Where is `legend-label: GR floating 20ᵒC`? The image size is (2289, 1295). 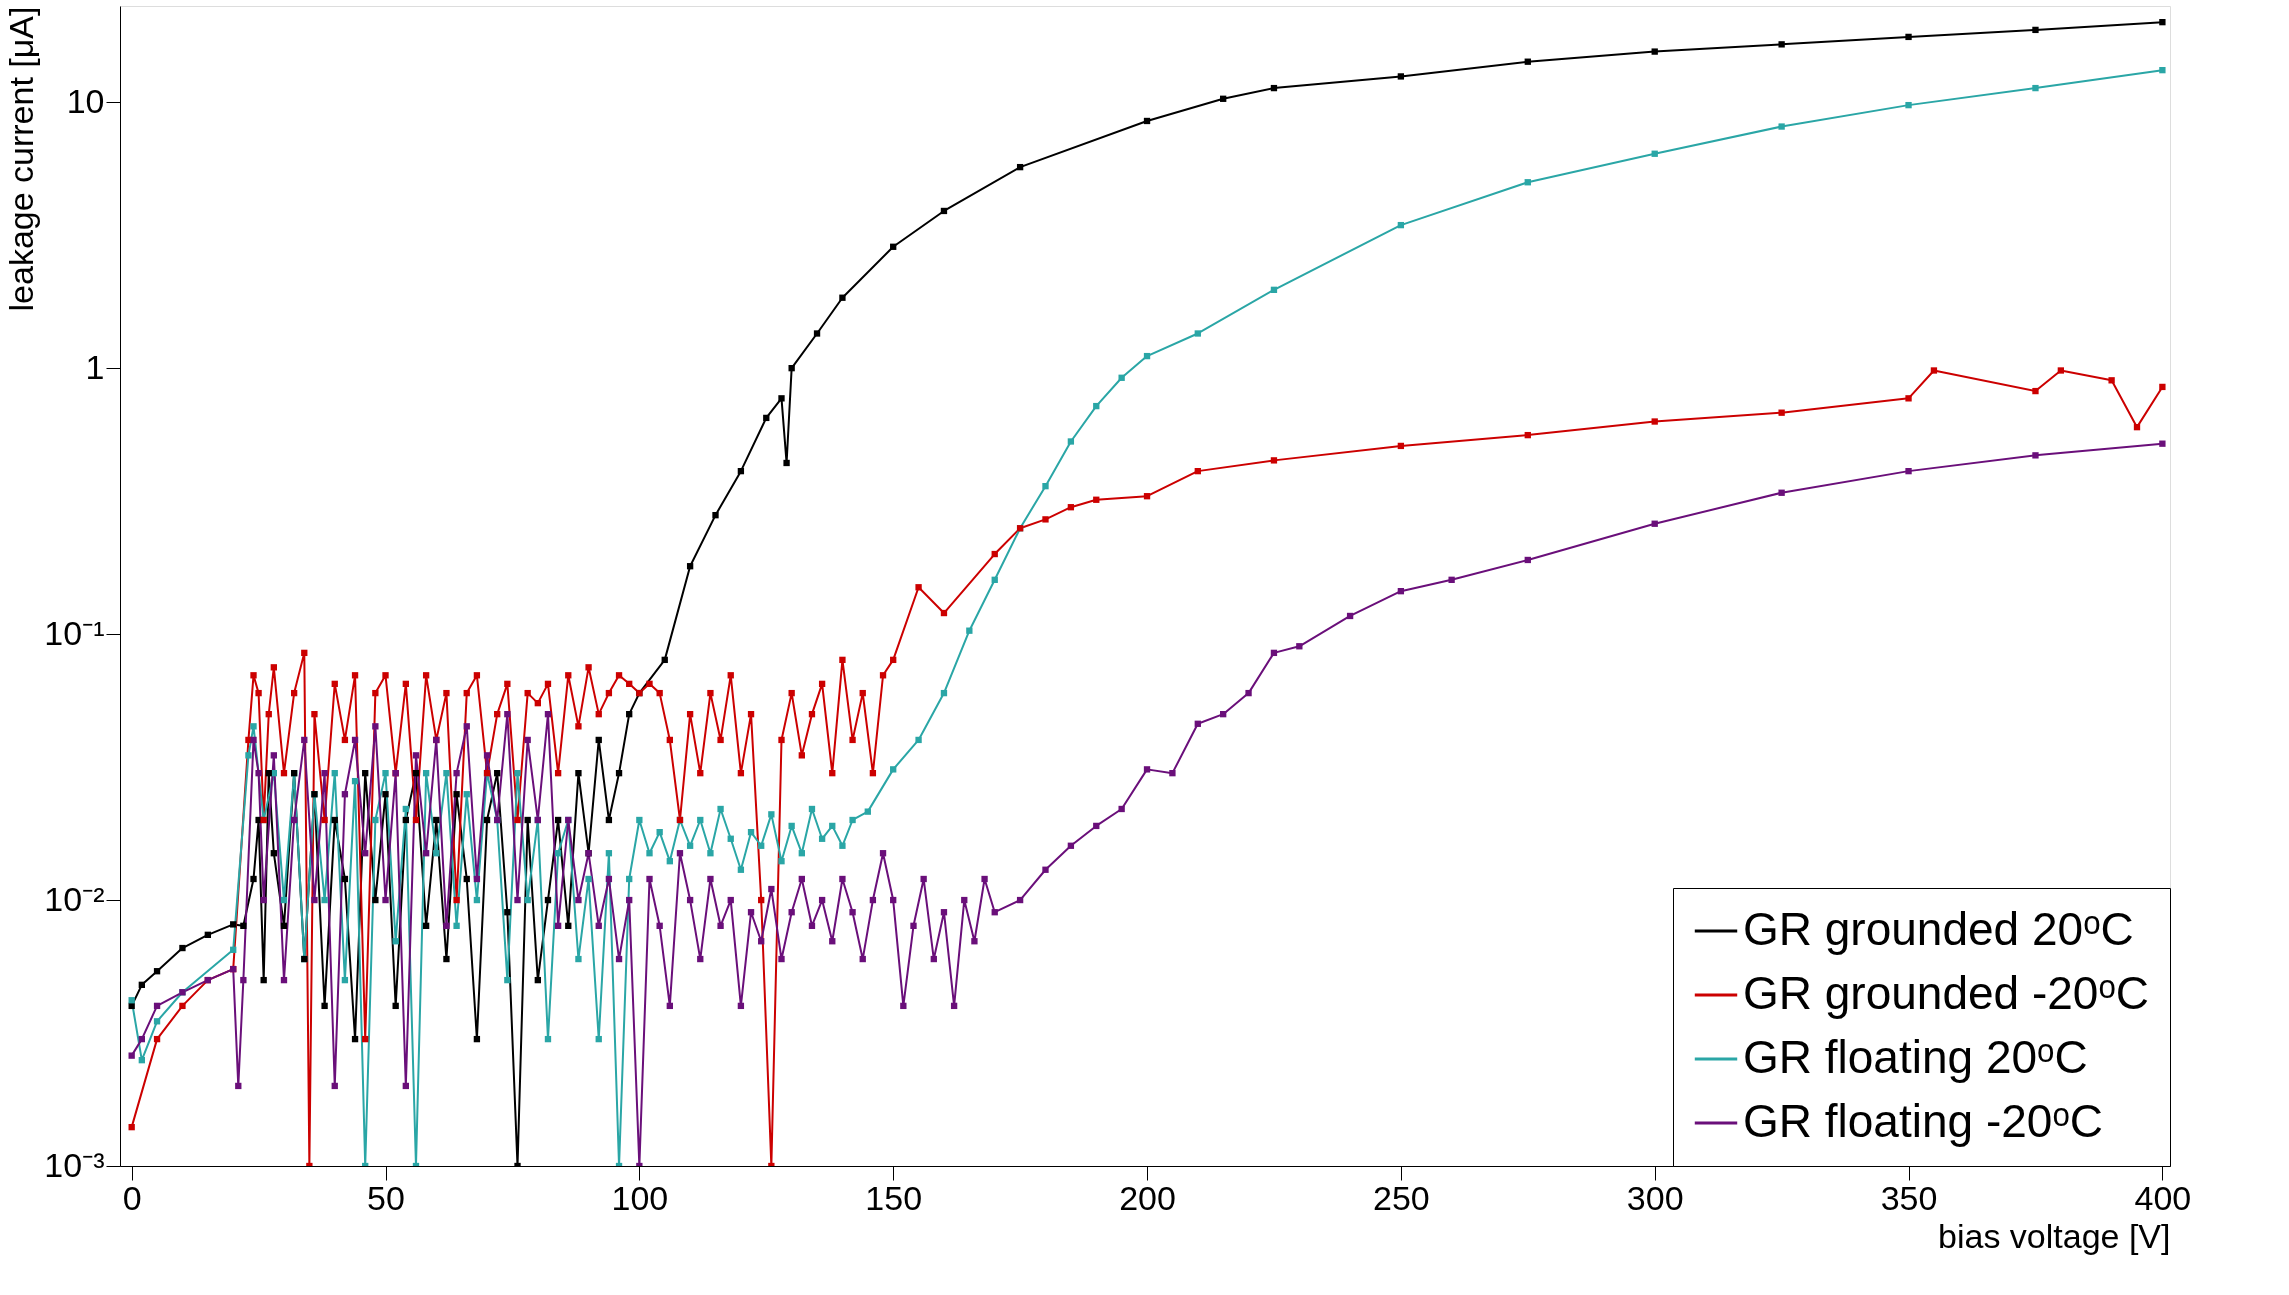
legend-label: GR floating 20ᵒC is located at coordinates (1915, 1057).